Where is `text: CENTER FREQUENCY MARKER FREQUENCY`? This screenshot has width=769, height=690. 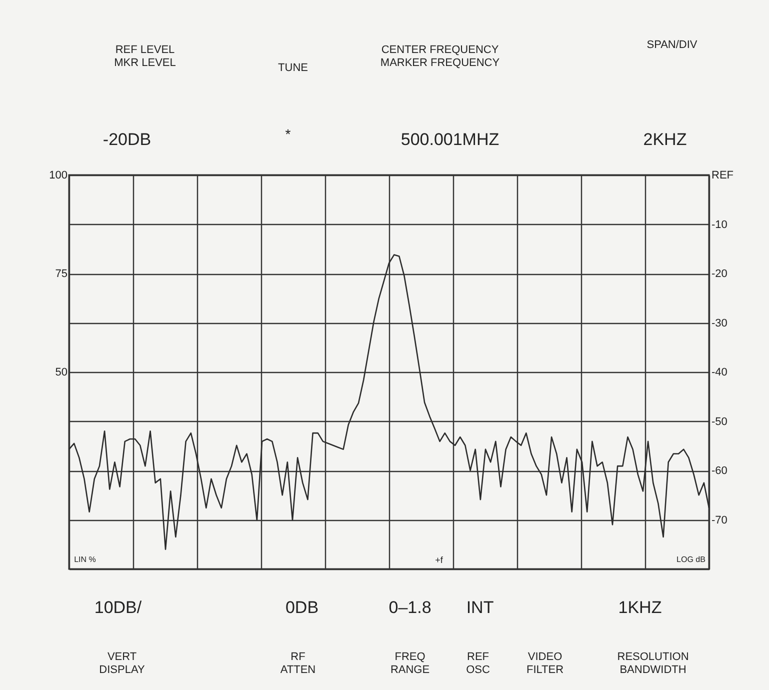 text: CENTER FREQUENCY MARKER FREQUENCY is located at coordinates (440, 56).